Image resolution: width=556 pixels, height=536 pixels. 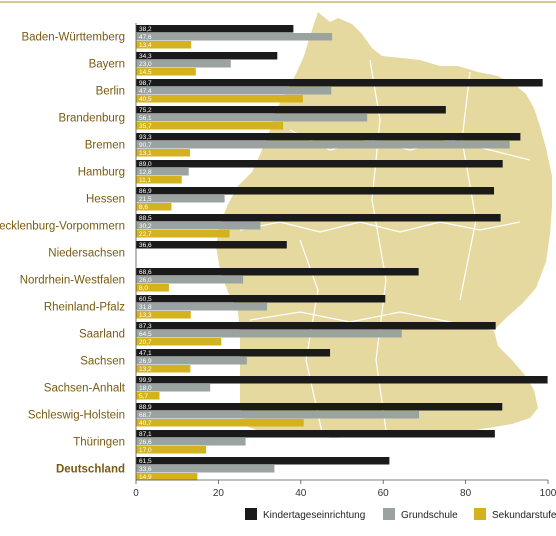 I want to click on x-tick-label: 80, so click(x=466, y=493).